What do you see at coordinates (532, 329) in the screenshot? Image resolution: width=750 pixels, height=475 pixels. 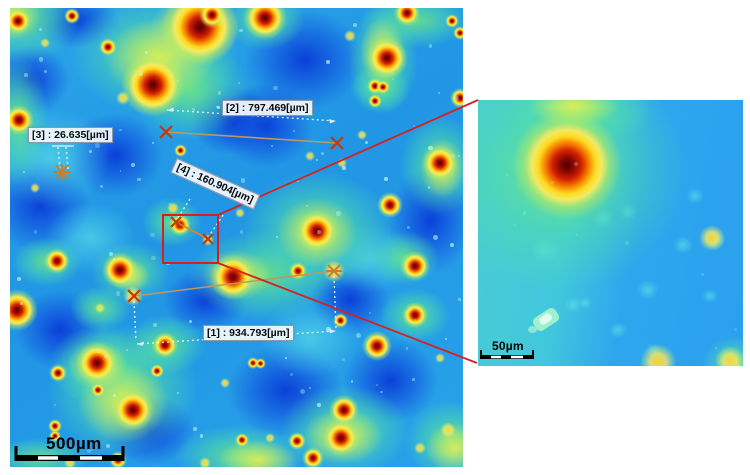 I see `particle-blob-tail` at bounding box center [532, 329].